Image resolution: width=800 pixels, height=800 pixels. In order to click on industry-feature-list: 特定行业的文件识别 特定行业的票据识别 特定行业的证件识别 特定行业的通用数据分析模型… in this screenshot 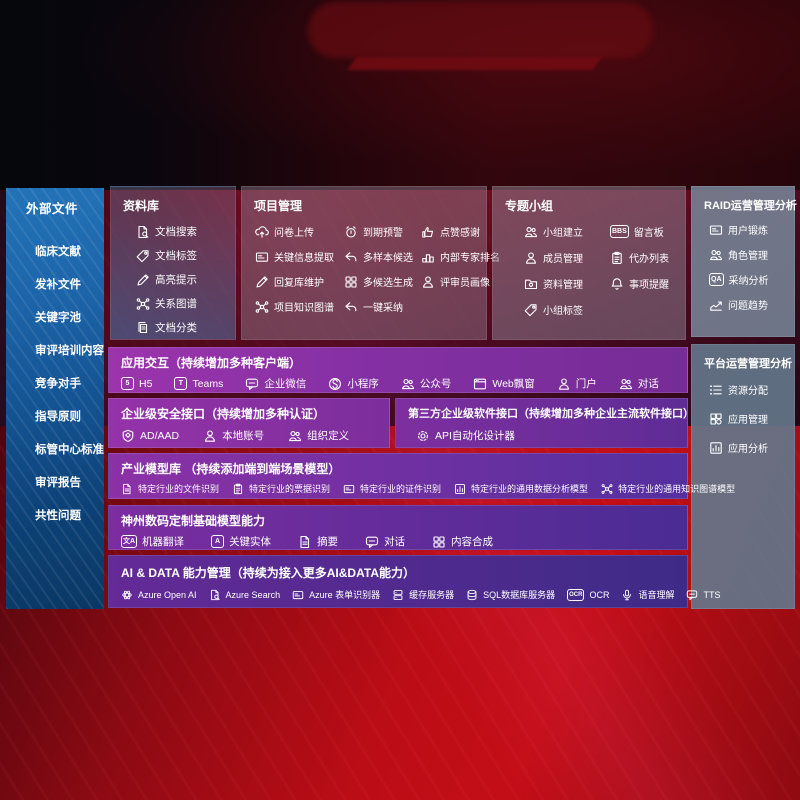, I will do `click(428, 488)`.